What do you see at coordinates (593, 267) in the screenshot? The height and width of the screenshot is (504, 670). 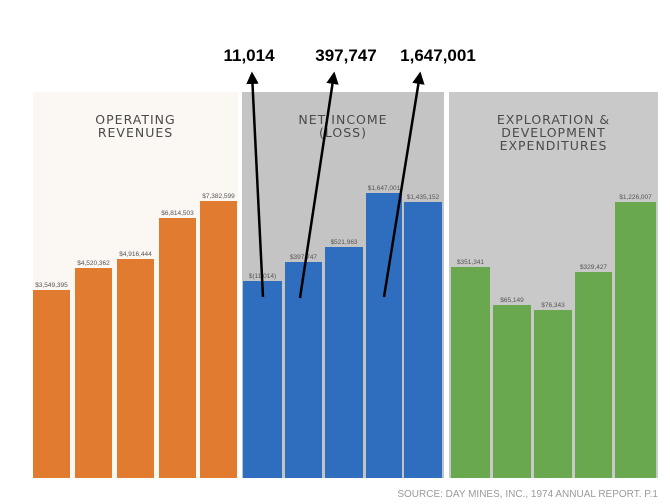 I see `bar-value-label: $329,427` at bounding box center [593, 267].